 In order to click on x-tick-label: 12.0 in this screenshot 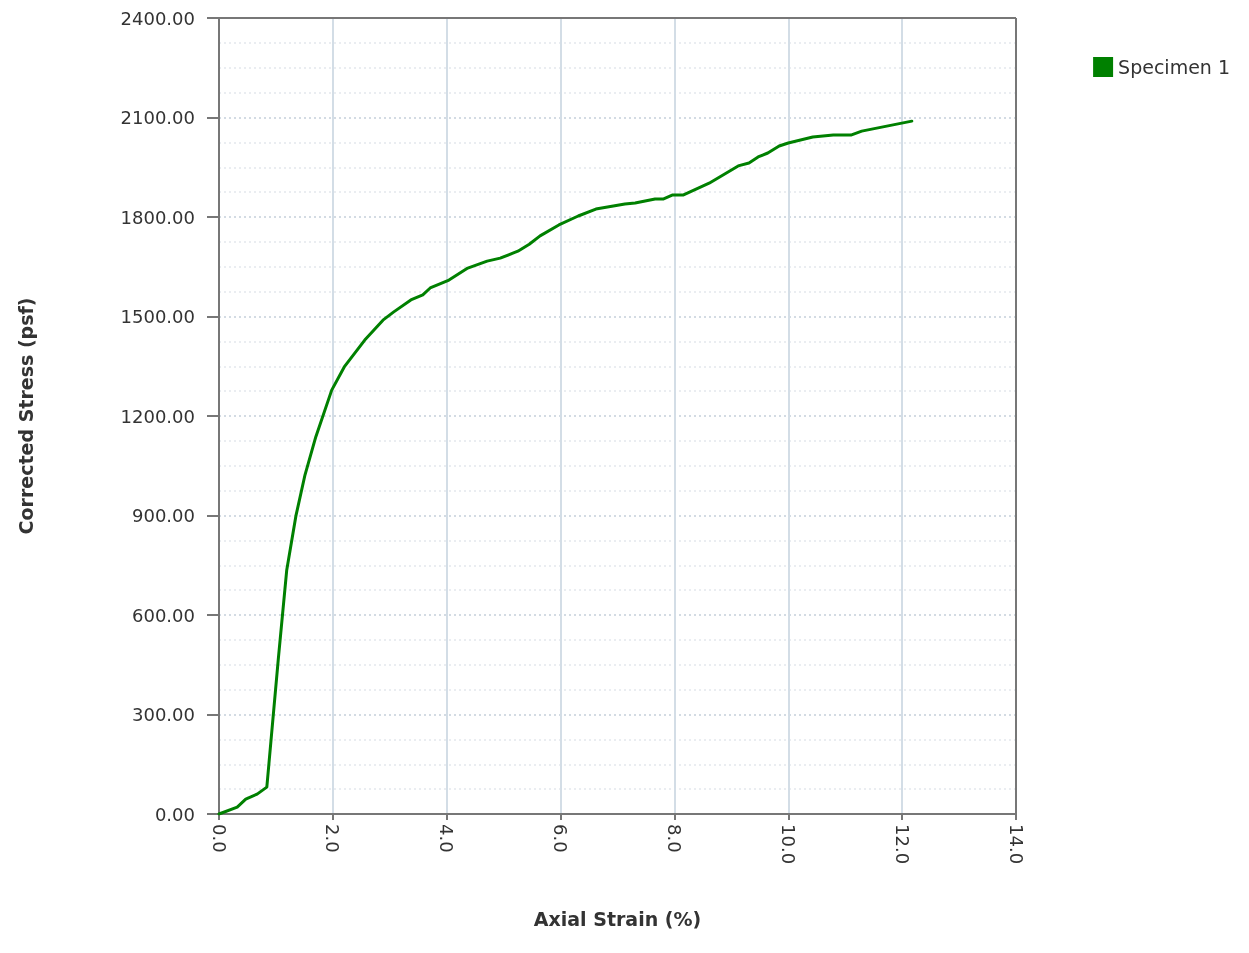, I will do `click(902, 844)`.